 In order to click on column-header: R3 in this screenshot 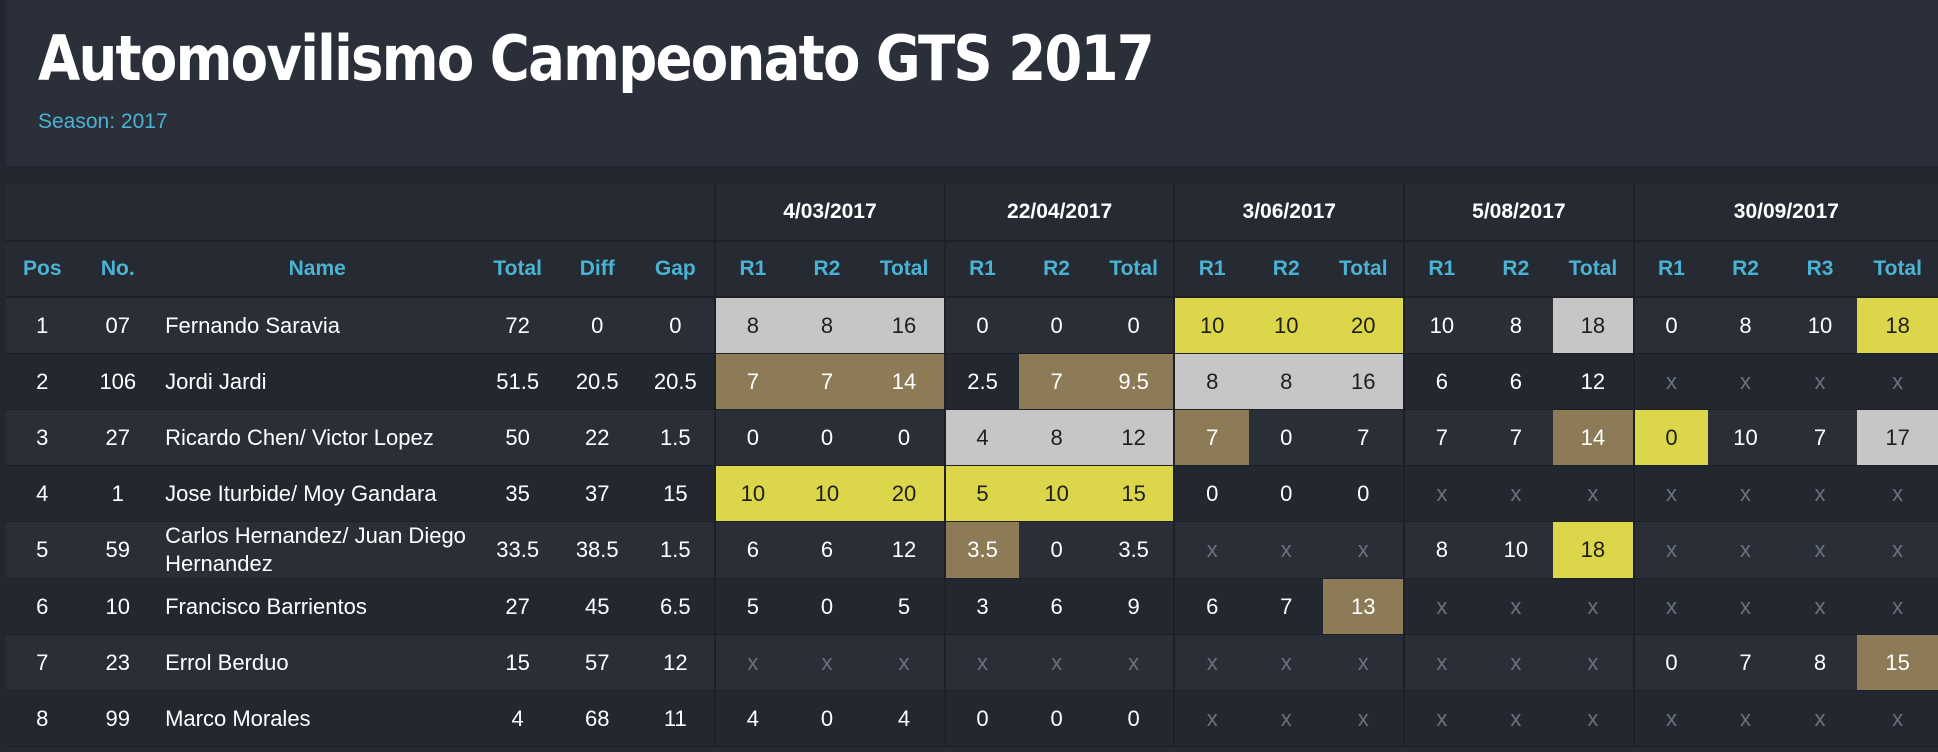, I will do `click(1820, 269)`.